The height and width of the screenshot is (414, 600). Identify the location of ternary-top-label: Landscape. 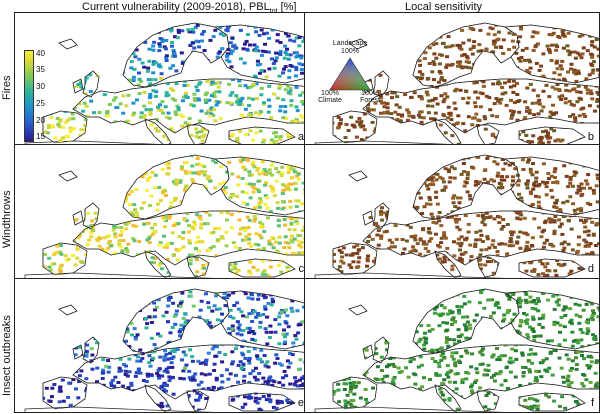
(350, 43).